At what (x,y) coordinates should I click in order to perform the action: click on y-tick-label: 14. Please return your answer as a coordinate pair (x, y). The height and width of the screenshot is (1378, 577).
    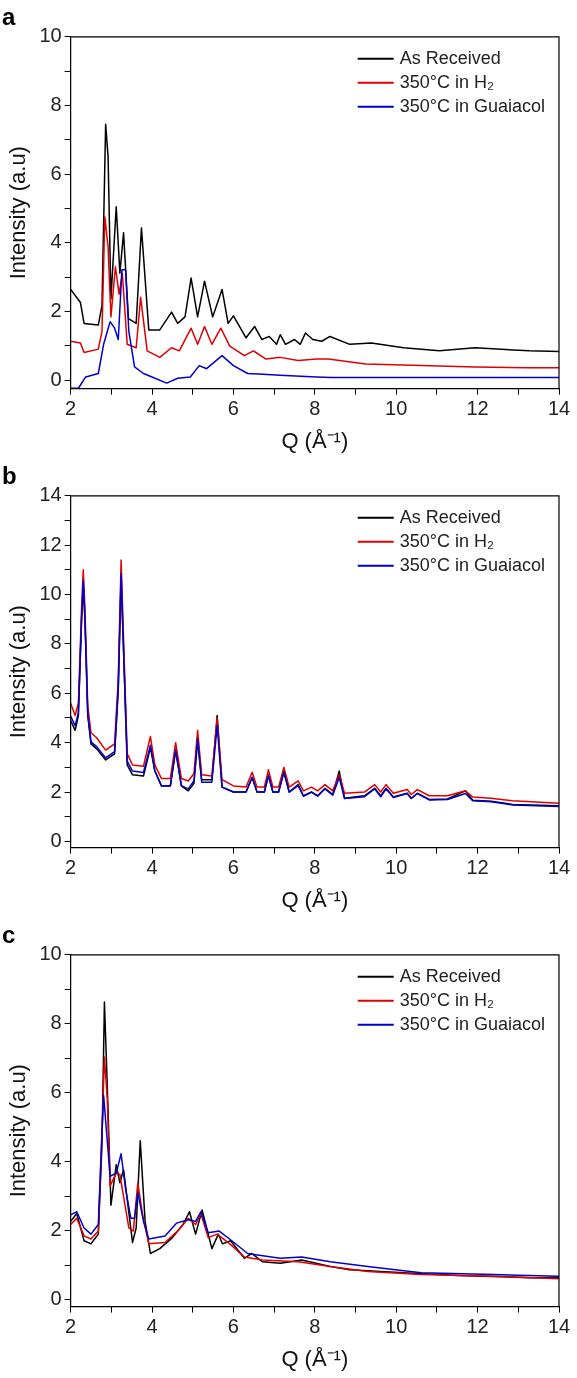
    Looking at the image, I should click on (50, 494).